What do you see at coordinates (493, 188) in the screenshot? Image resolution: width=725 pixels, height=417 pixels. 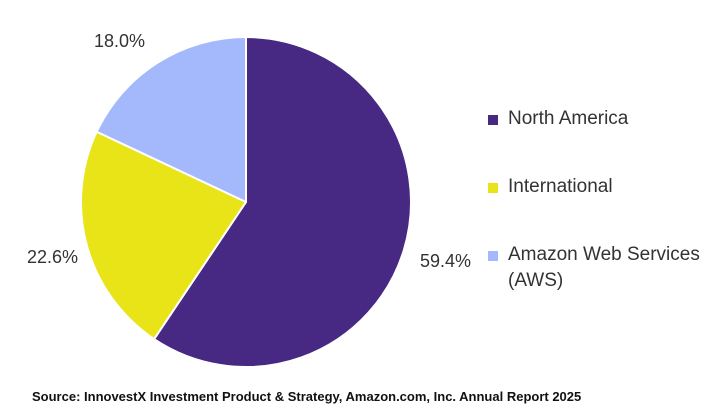 I see `legend-swatch-international` at bounding box center [493, 188].